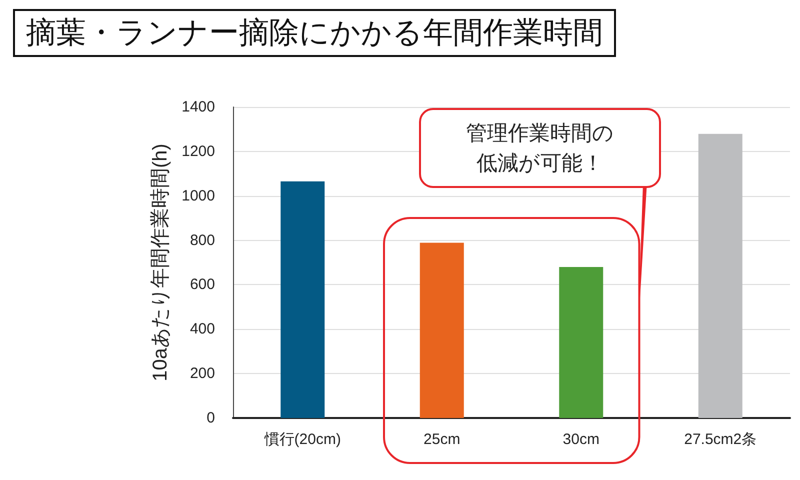 The image size is (800, 480). What do you see at coordinates (210, 418) in the screenshot?
I see `y-tick-label: 0` at bounding box center [210, 418].